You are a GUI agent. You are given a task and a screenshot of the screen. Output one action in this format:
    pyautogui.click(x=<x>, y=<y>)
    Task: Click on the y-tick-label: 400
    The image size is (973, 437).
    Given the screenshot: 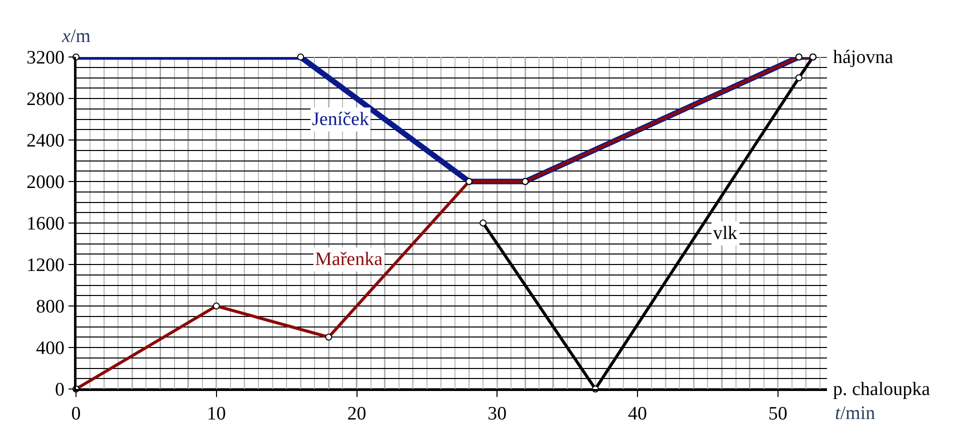 What is the action you would take?
    pyautogui.click(x=50, y=349)
    